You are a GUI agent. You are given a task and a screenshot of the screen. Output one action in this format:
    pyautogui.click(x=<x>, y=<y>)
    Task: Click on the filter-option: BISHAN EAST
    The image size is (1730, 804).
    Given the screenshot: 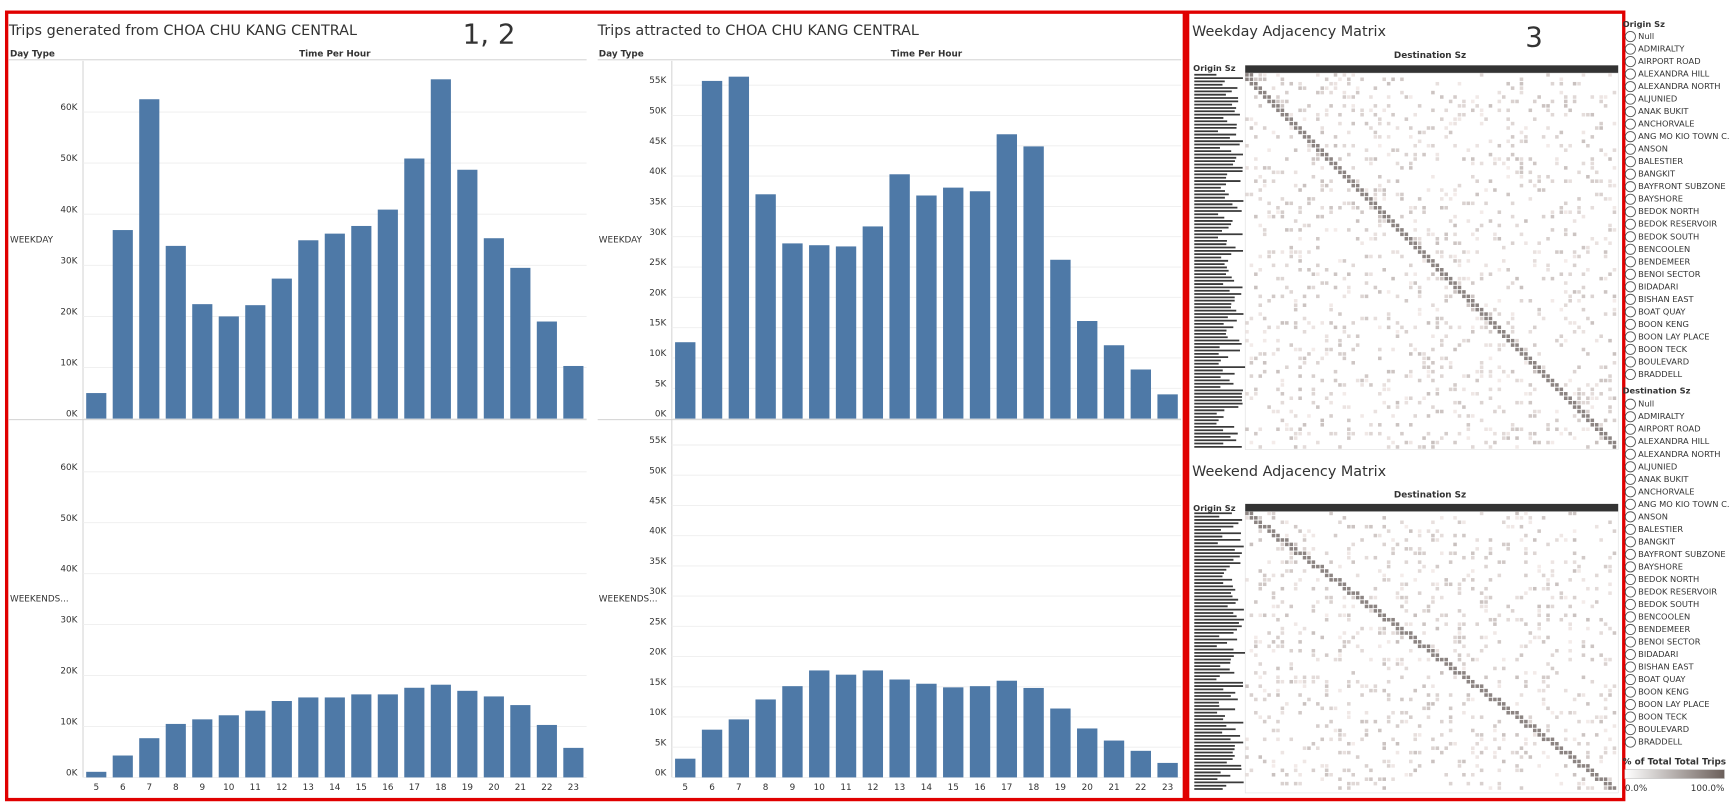 What is the action you would take?
    pyautogui.click(x=1666, y=299)
    